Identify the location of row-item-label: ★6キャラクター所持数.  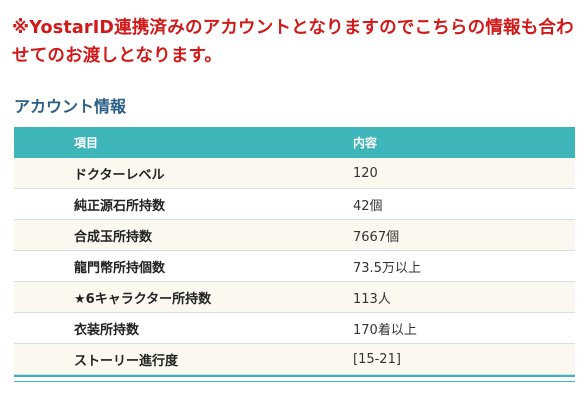
(183, 297).